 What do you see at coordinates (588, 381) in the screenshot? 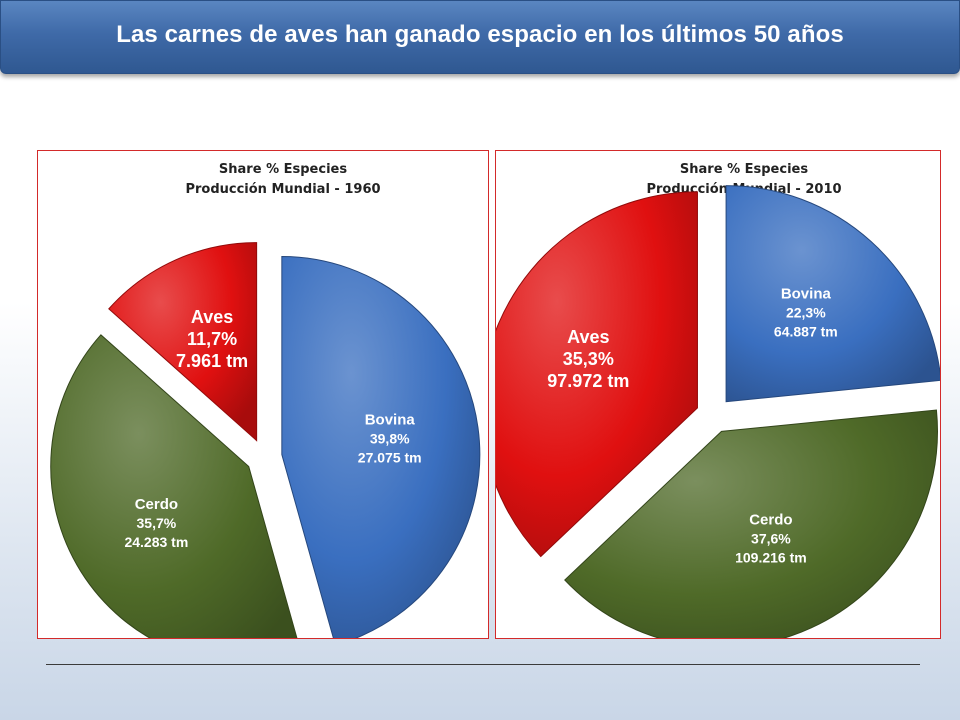
I see `slice-label-aves-amount: 97.972 tm` at bounding box center [588, 381].